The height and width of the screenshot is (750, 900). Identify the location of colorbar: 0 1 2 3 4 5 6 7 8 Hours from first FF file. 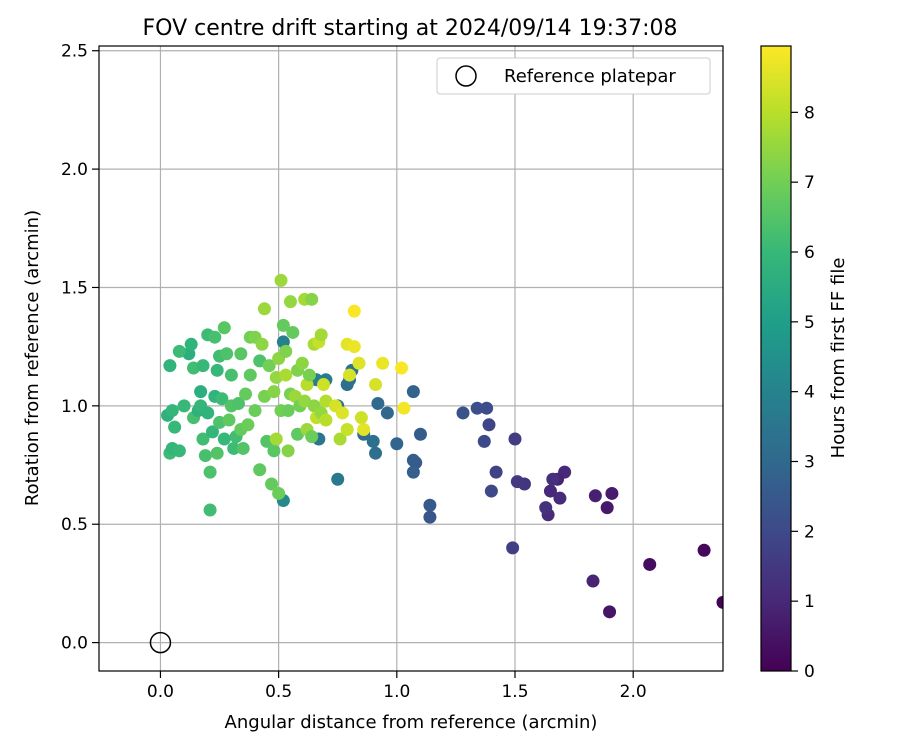
(804, 363).